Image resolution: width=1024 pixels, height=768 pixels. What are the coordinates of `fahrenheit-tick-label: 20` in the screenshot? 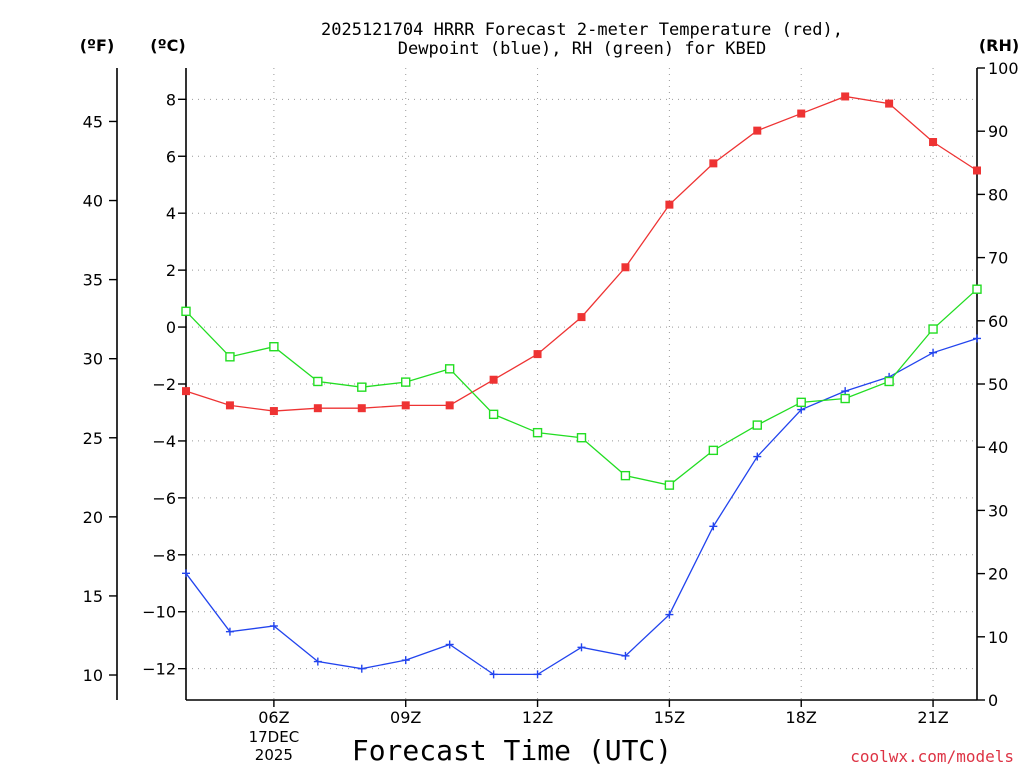 It's located at (93, 517).